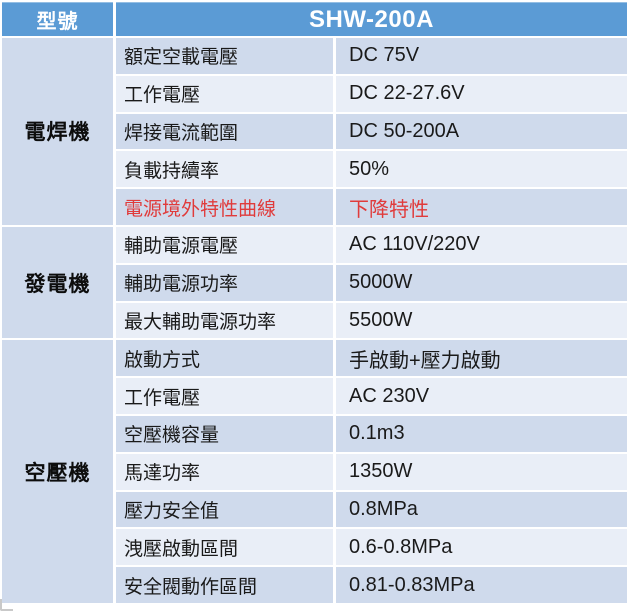 Image resolution: width=627 pixels, height=611 pixels. I want to click on spec-label-cell: 空壓機容量, so click(224, 433).